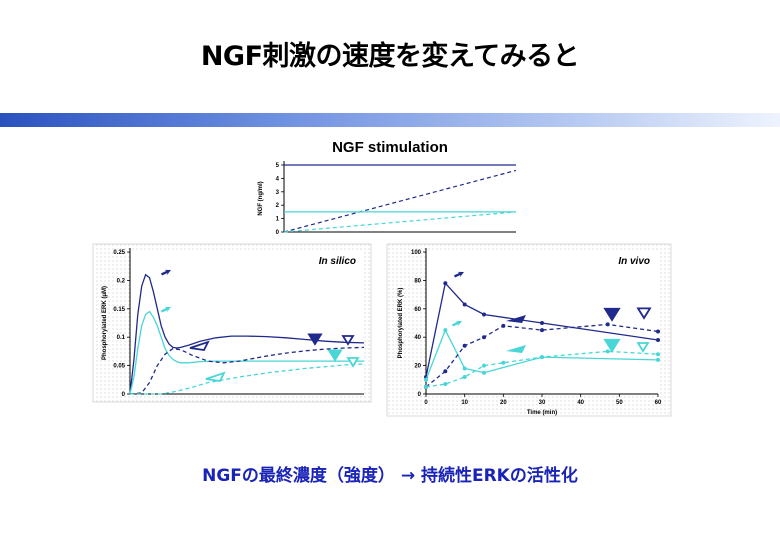 This screenshot has width=780, height=540. Describe the element at coordinates (400, 222) in the screenshot. I see `ngf-input-series-dashed-light` at that location.